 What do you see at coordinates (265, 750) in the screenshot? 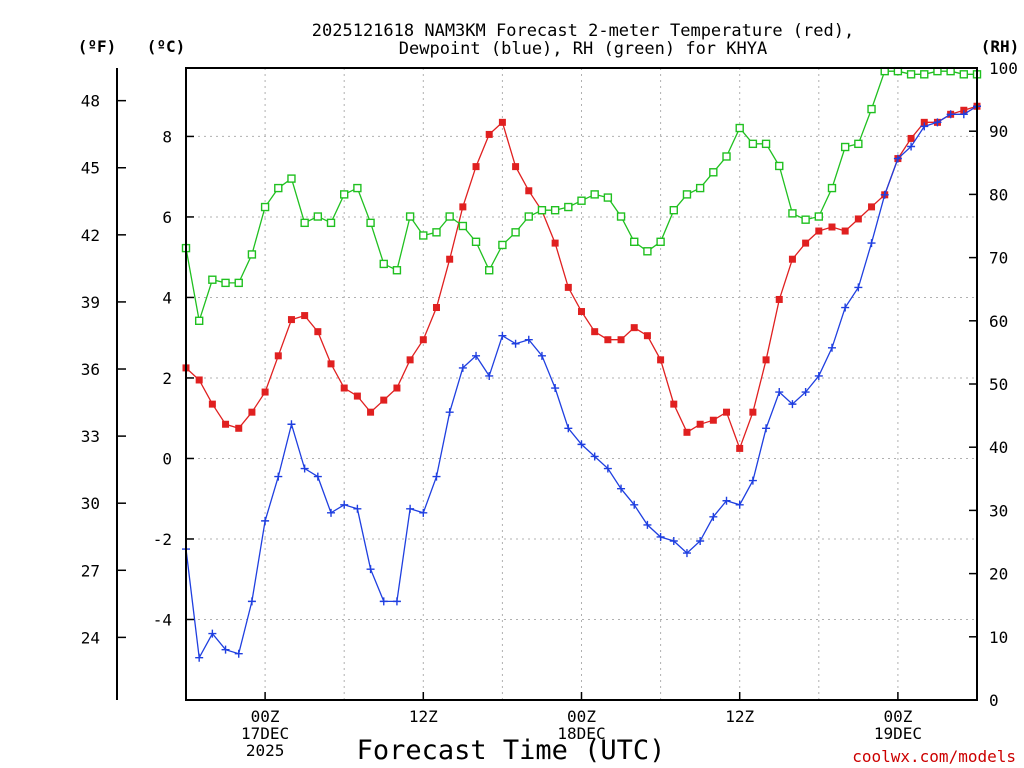
I see `x-tick-label: 2025` at bounding box center [265, 750].